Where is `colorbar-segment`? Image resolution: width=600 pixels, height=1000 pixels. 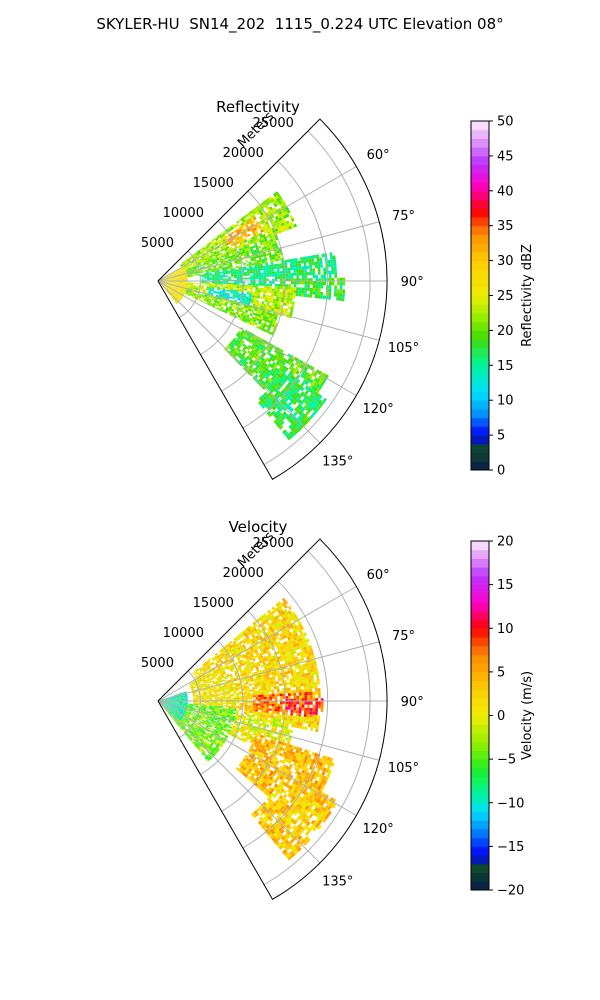
colorbar-segment is located at coordinates (480, 405).